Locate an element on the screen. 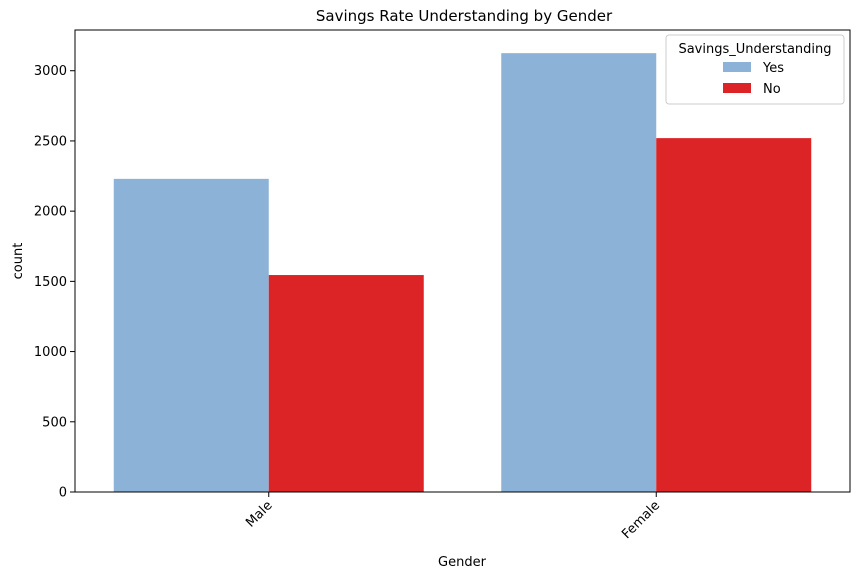 The width and height of the screenshot is (859, 577). x-axis: Male Female is located at coordinates (453, 517).